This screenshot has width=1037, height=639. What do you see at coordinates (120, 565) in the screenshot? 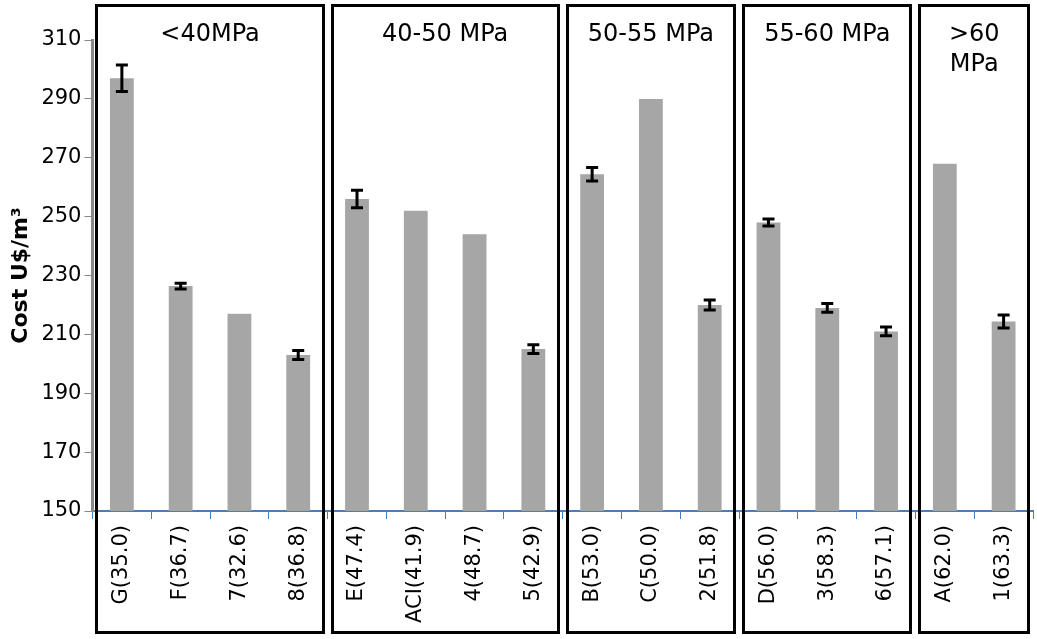
I see `x-tick-label: G(35.0)` at bounding box center [120, 565].